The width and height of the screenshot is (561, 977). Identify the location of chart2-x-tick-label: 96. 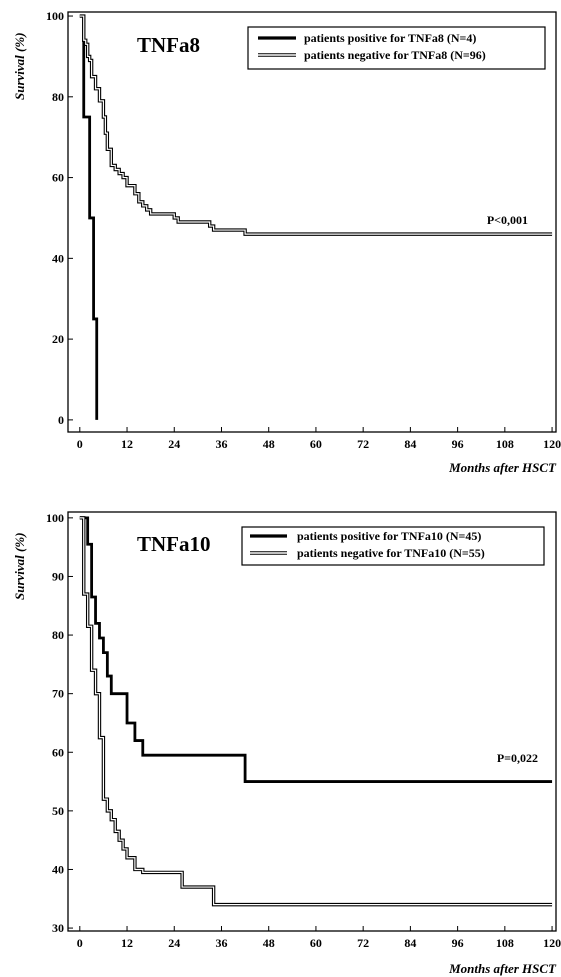
(458, 943).